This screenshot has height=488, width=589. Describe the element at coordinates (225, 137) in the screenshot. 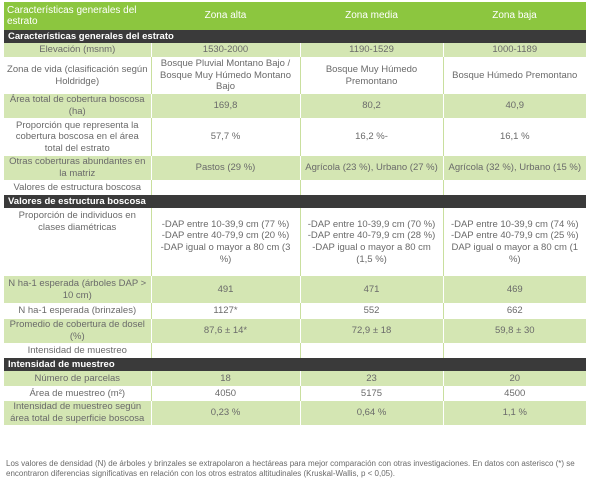

I see `cell-alta: 57,7 %` at that location.